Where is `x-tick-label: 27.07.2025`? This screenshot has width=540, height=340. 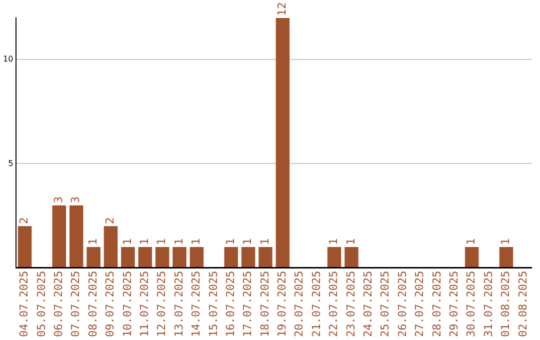
x-tick-label: 27.07.2025 is located at coordinates (419, 304).